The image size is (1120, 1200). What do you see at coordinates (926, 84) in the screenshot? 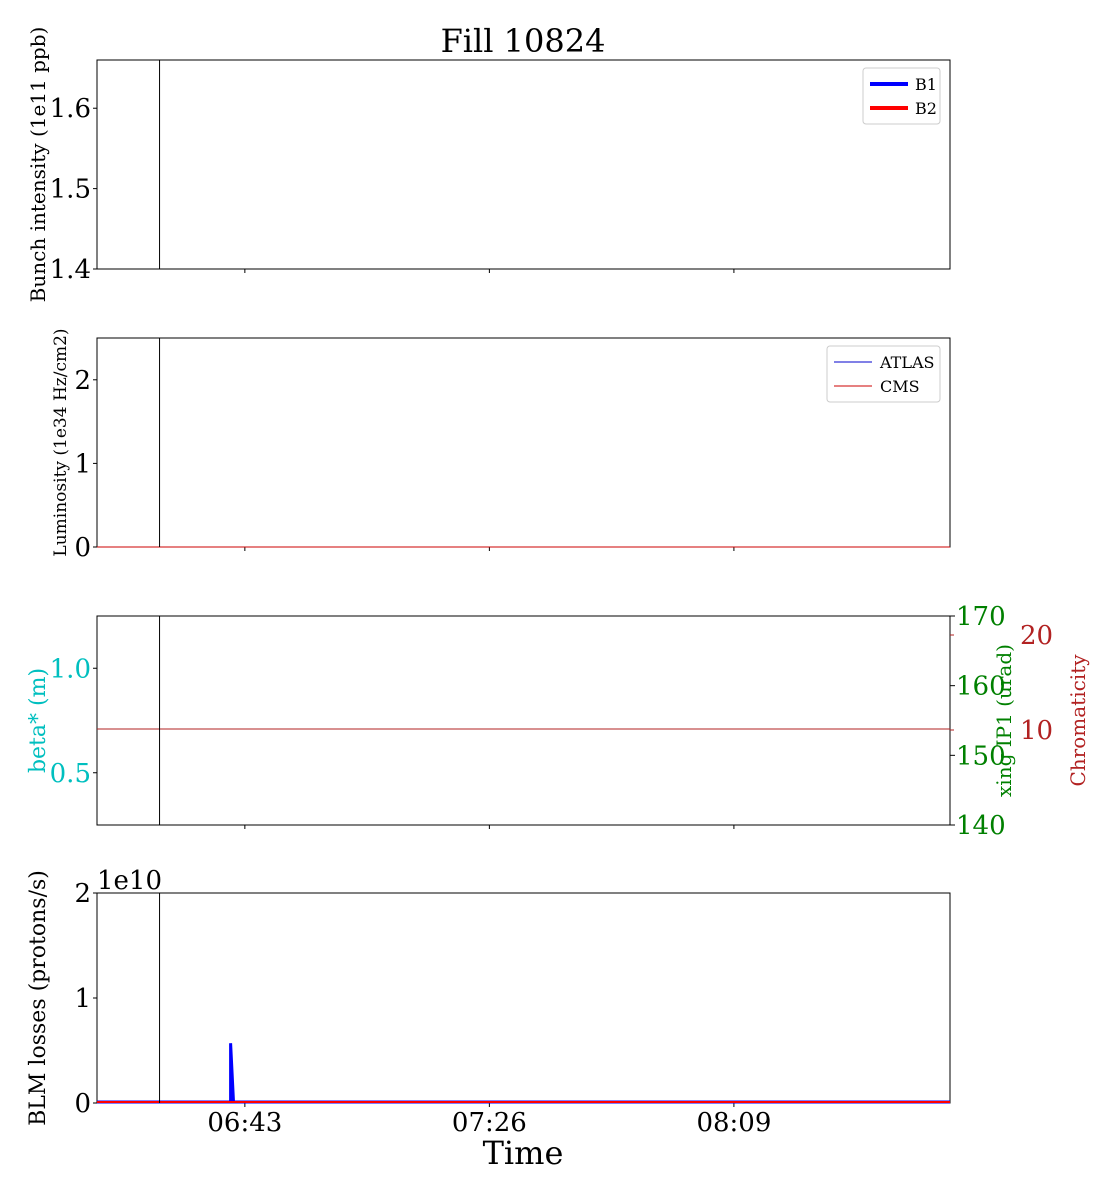
I see `legend-label-b1: B1` at bounding box center [926, 84].